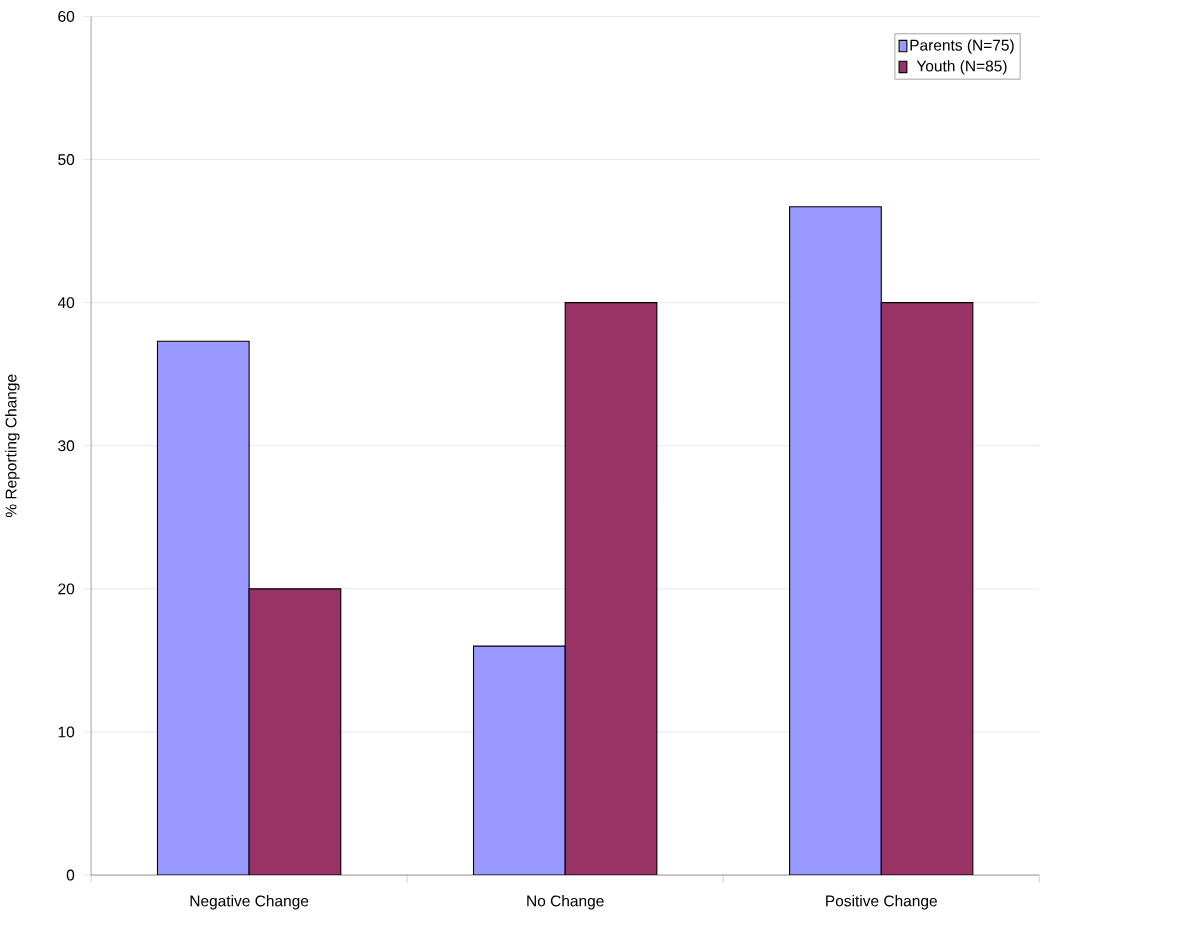  What do you see at coordinates (565, 902) in the screenshot?
I see `x-tick-label: No Change` at bounding box center [565, 902].